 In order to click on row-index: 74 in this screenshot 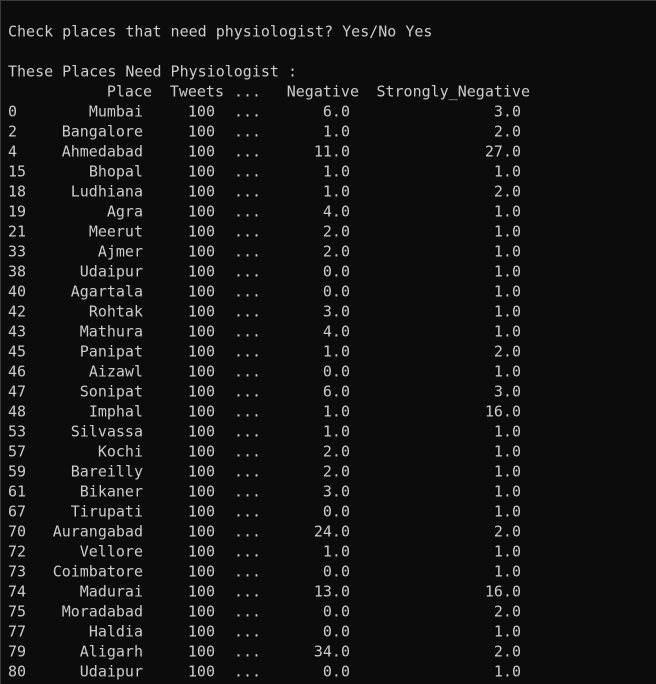, I will do `click(17, 592)`.